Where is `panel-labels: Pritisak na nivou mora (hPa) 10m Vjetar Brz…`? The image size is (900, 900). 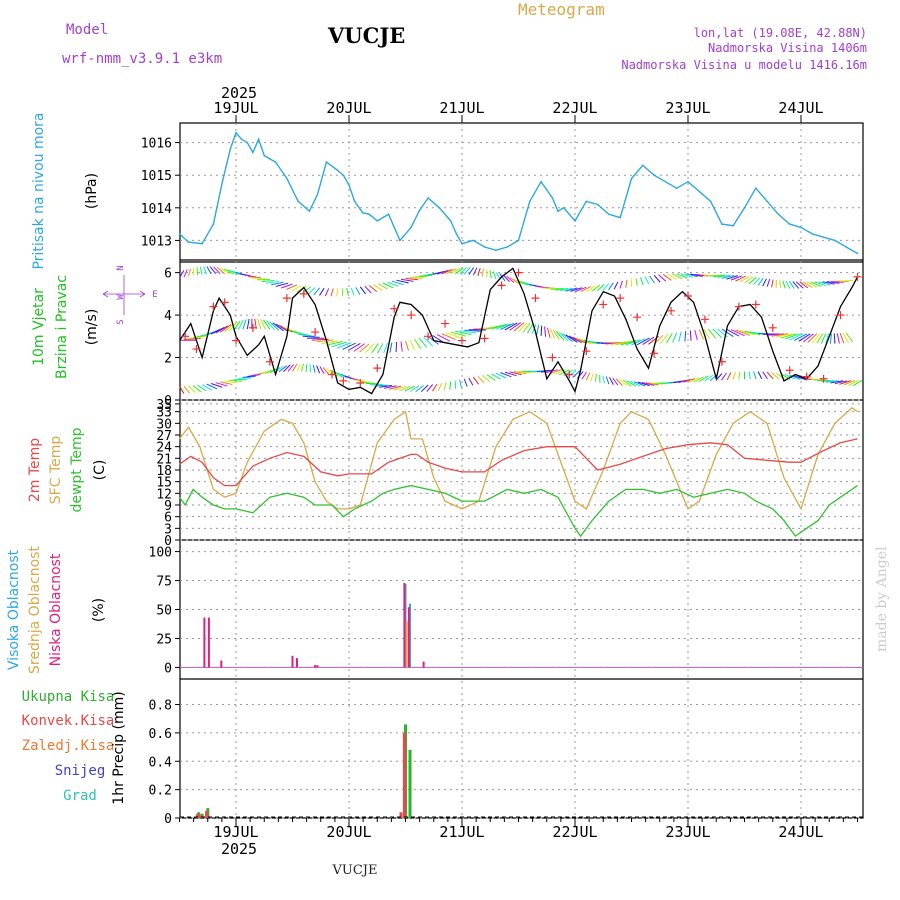
panel-labels: Pritisak na nivou mora (hPa) 10m Vjetar Brz… is located at coordinates (82, 458).